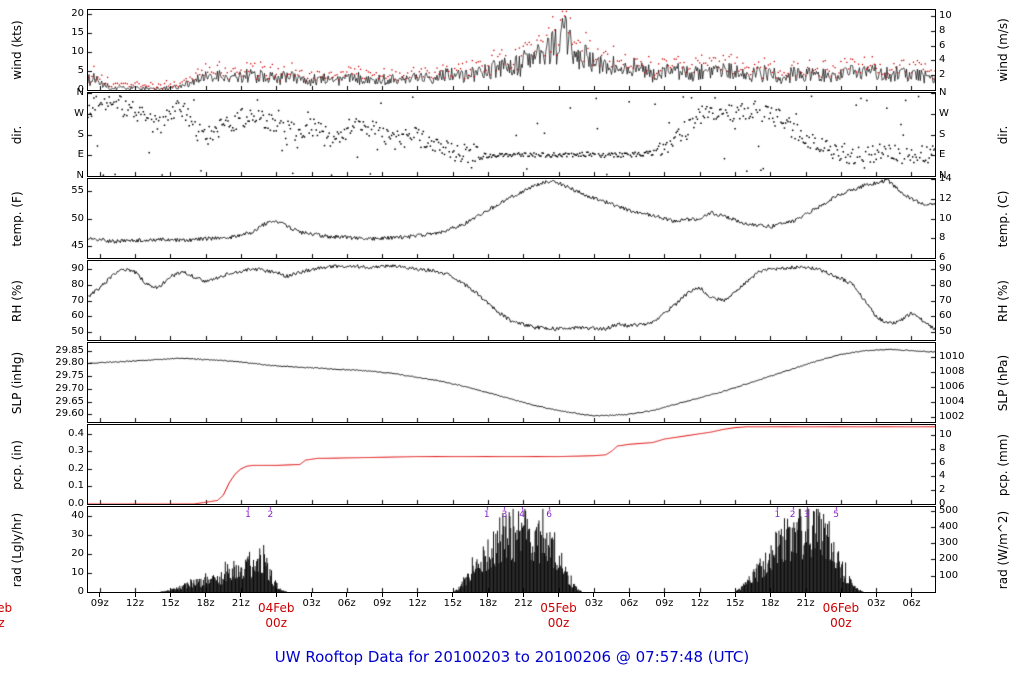 The height and width of the screenshot is (700, 1024). What do you see at coordinates (77, 268) in the screenshot?
I see `y-tick-label-left-rh: 90` at bounding box center [77, 268].